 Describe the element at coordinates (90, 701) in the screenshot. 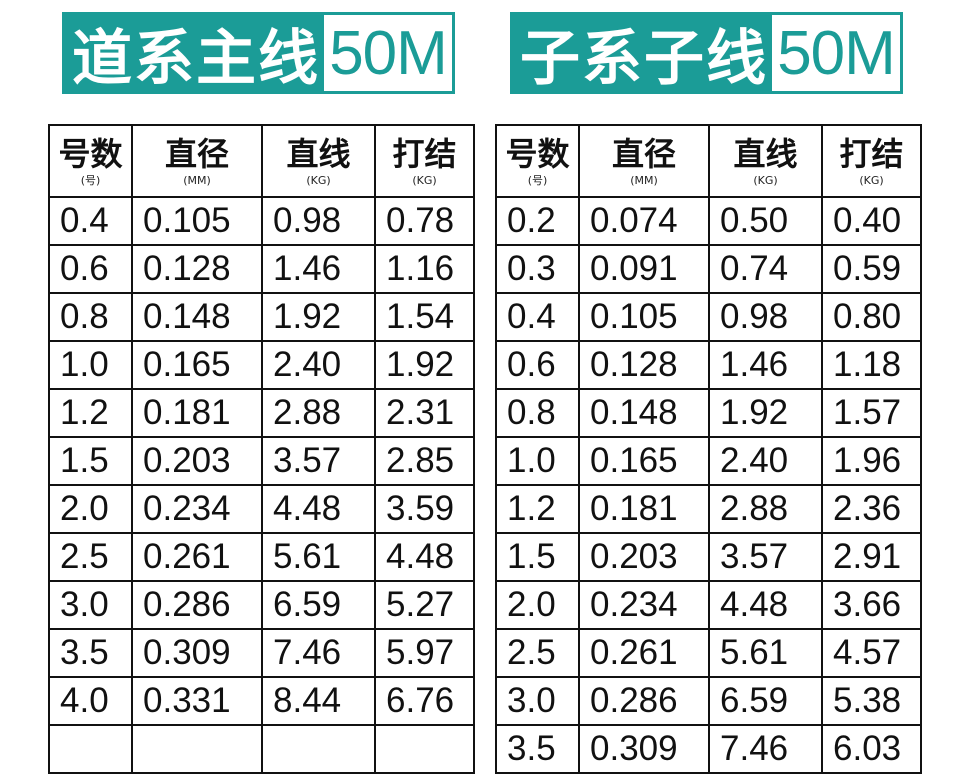

I see `size-cell: 4.0` at that location.